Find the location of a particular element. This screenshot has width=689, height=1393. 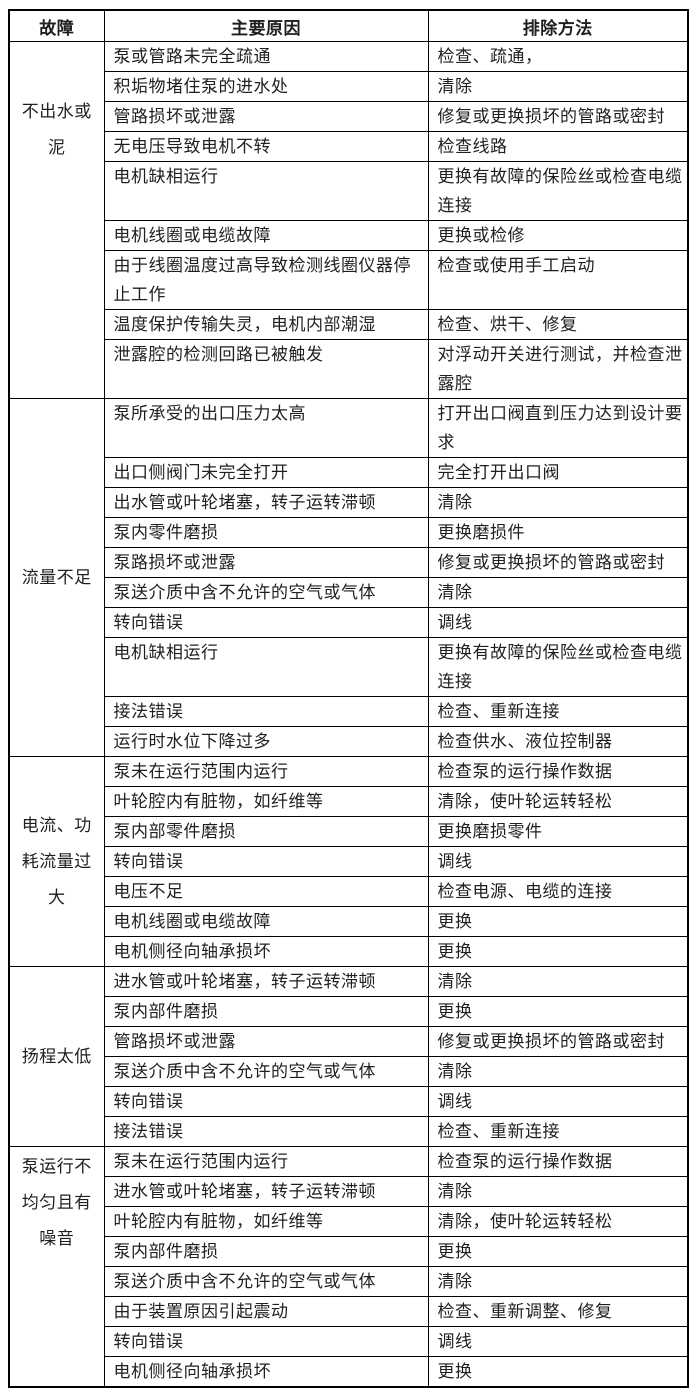

table-row: 泵内部零件磨损 更换磨损零件 is located at coordinates (349, 831).